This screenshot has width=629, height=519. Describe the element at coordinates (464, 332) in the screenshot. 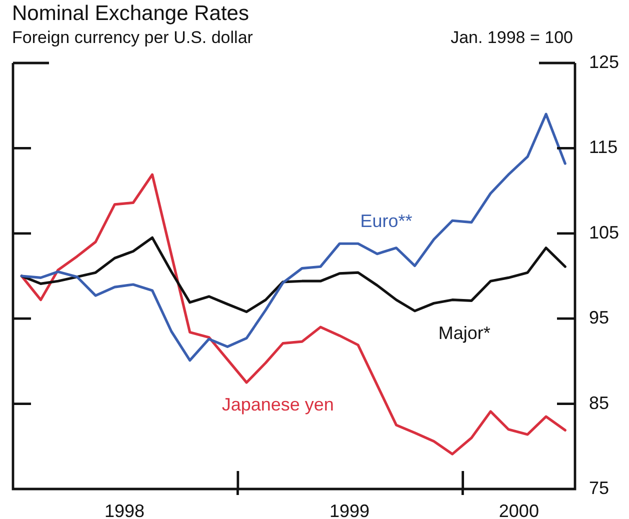

I see `series-label: Major*` at that location.